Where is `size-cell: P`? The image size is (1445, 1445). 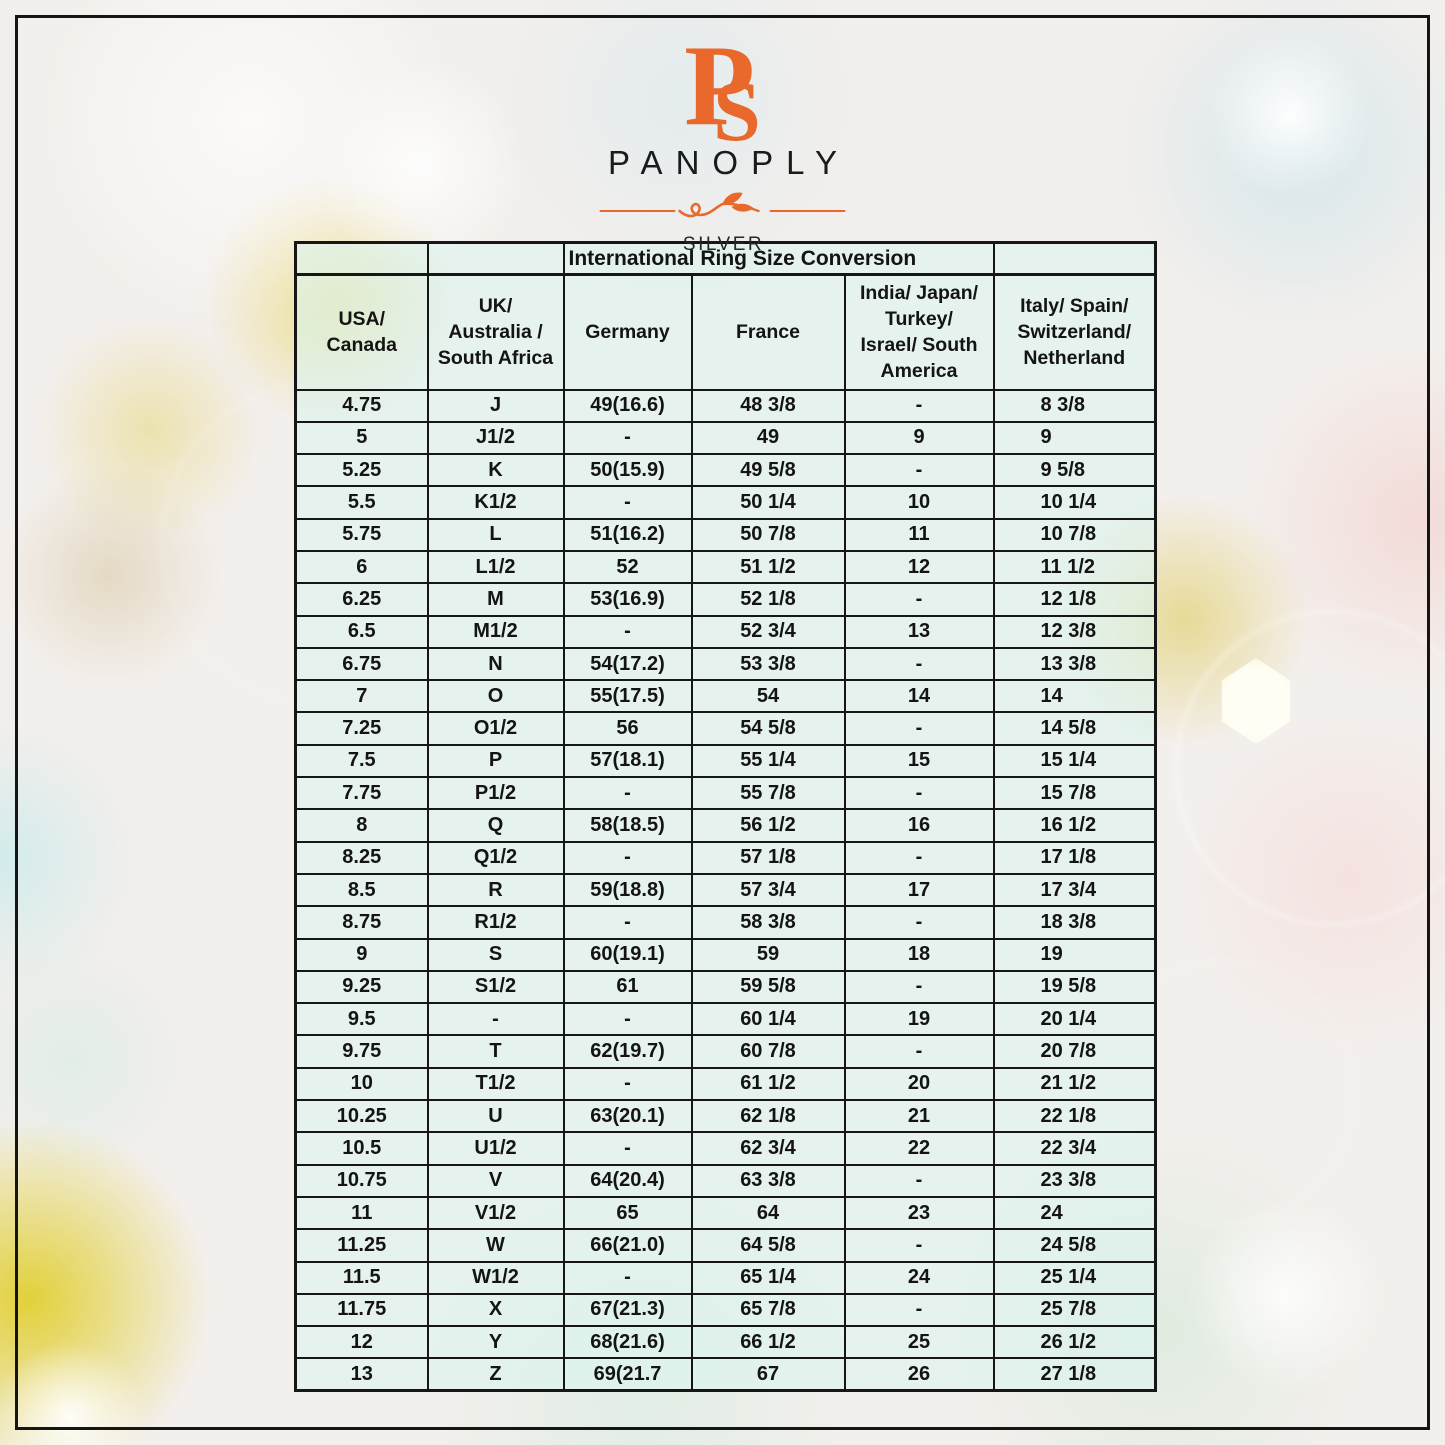 size-cell: P is located at coordinates (495, 761).